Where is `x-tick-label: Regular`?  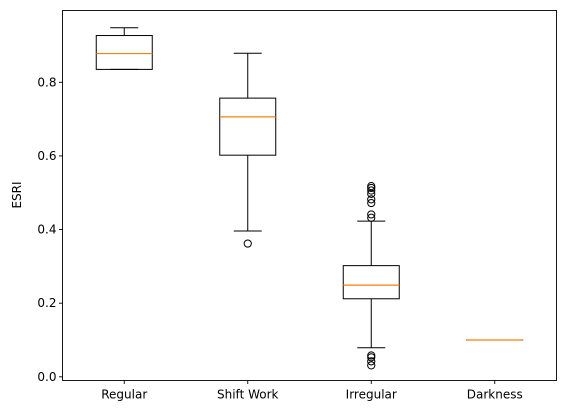
x-tick-label: Regular is located at coordinates (124, 395).